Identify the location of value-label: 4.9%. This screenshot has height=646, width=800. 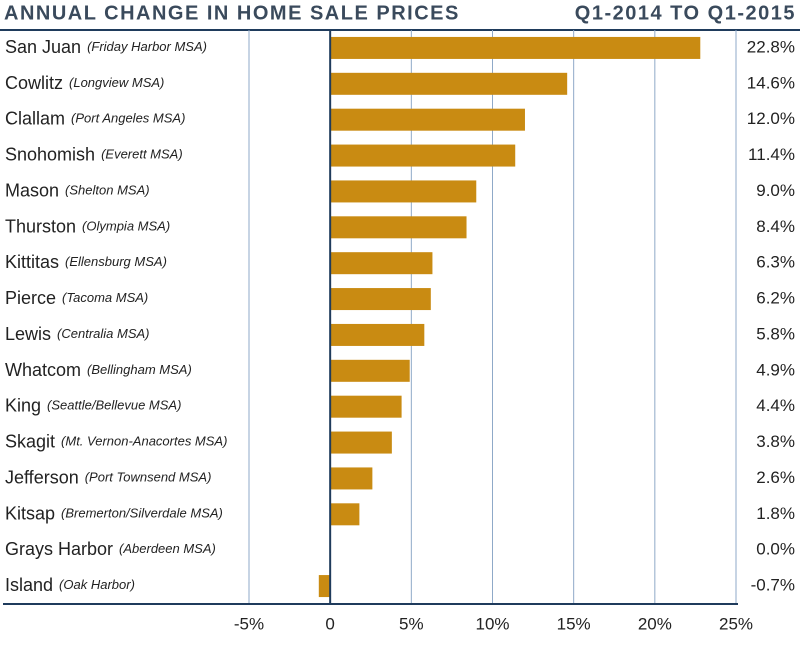
(775, 369).